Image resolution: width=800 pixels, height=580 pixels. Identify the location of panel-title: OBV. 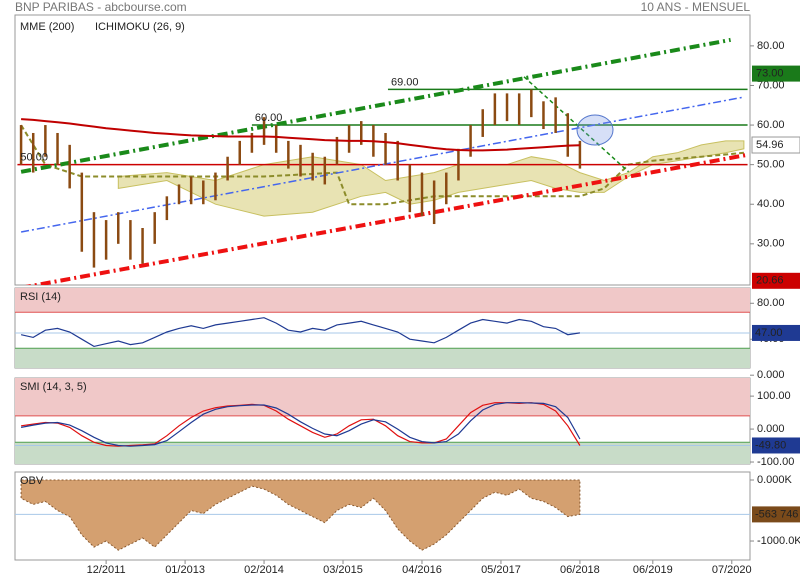
(32, 481).